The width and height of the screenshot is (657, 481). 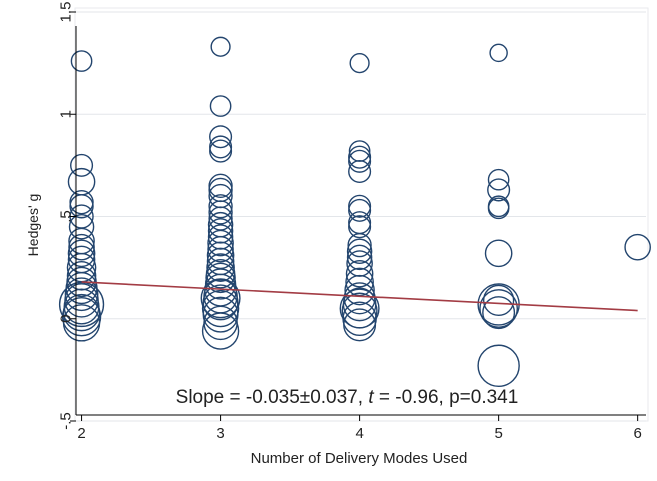 I want to click on y-tick-label-0: -.5, so click(x=66, y=421).